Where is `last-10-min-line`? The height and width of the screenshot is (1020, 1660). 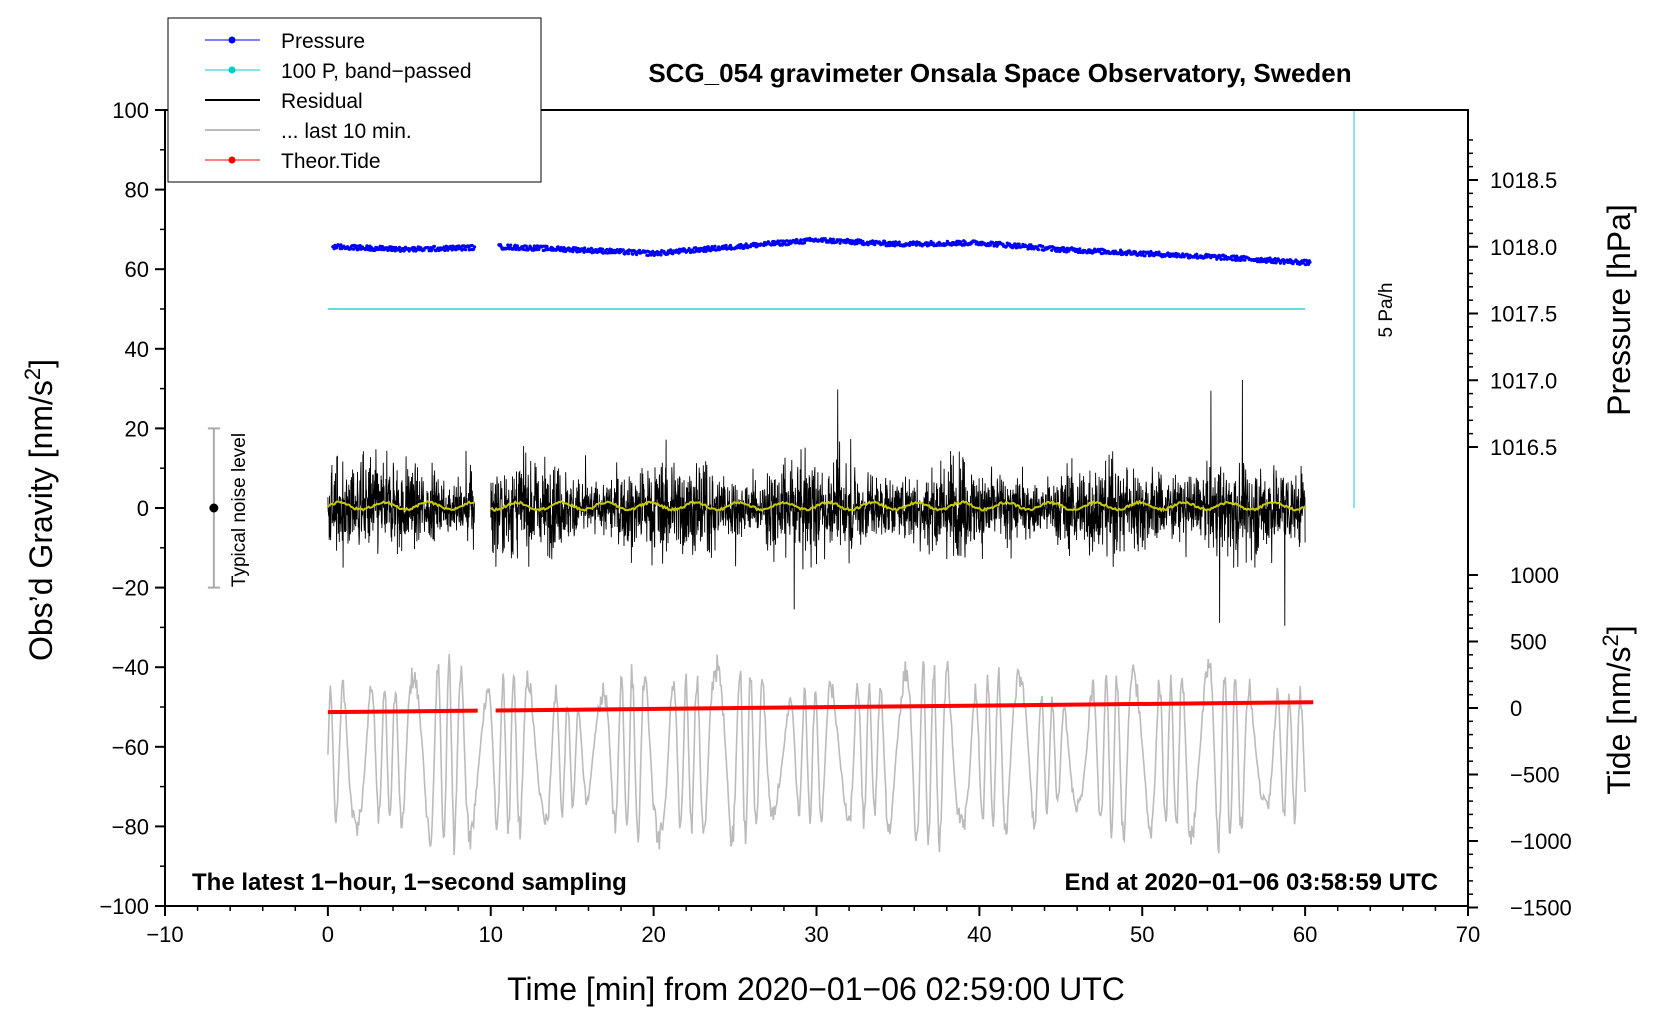 last-10-min-line is located at coordinates (816, 755).